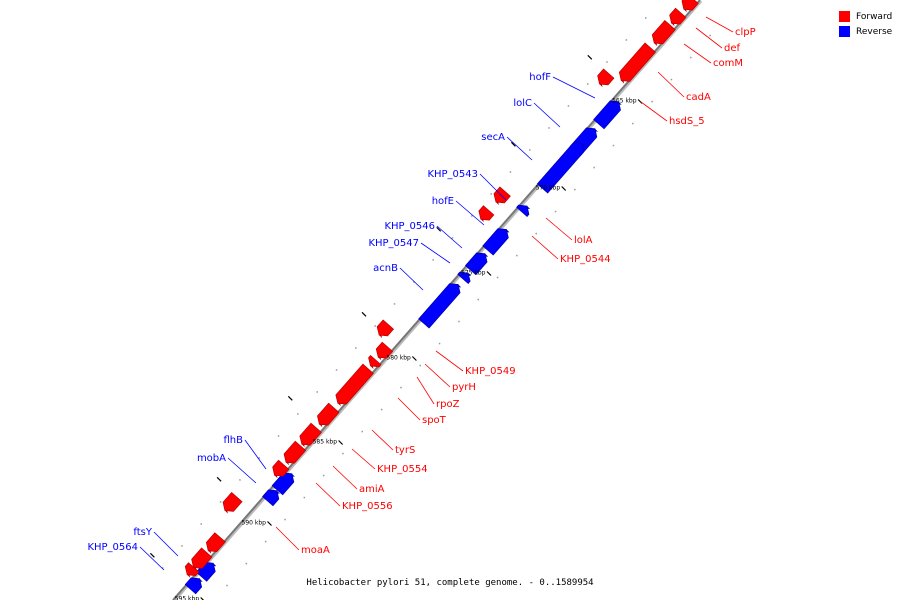 This screenshot has width=900, height=600. What do you see at coordinates (382, 440) in the screenshot?
I see `gene-label-tyrS-leader` at bounding box center [382, 440].